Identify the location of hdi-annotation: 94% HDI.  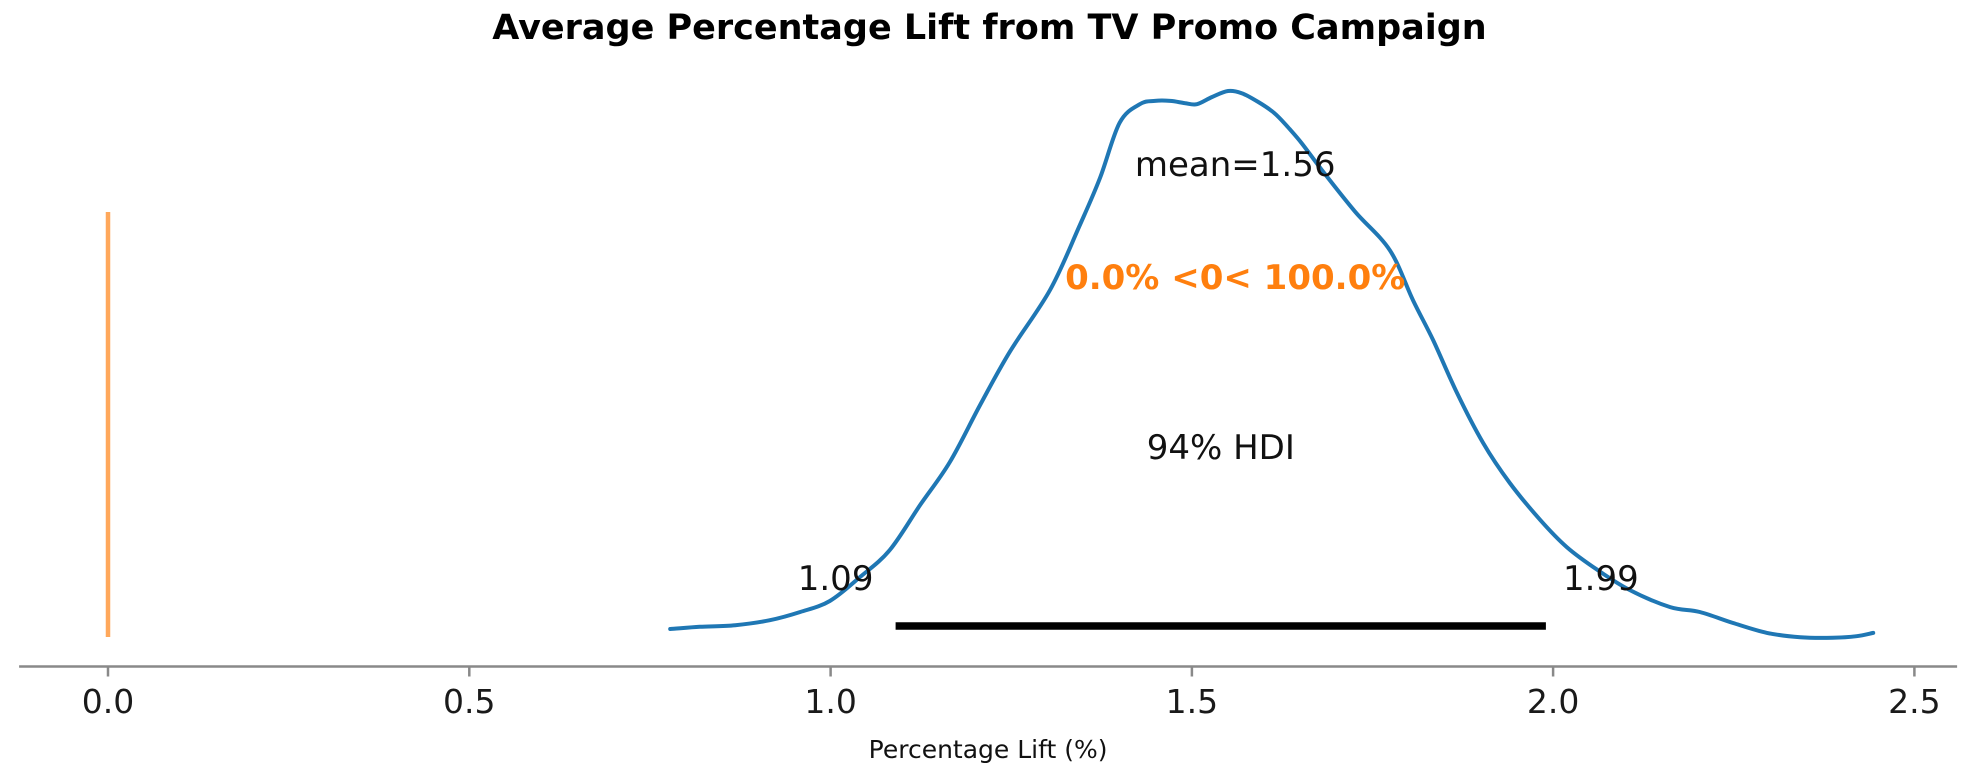
(1220, 448).